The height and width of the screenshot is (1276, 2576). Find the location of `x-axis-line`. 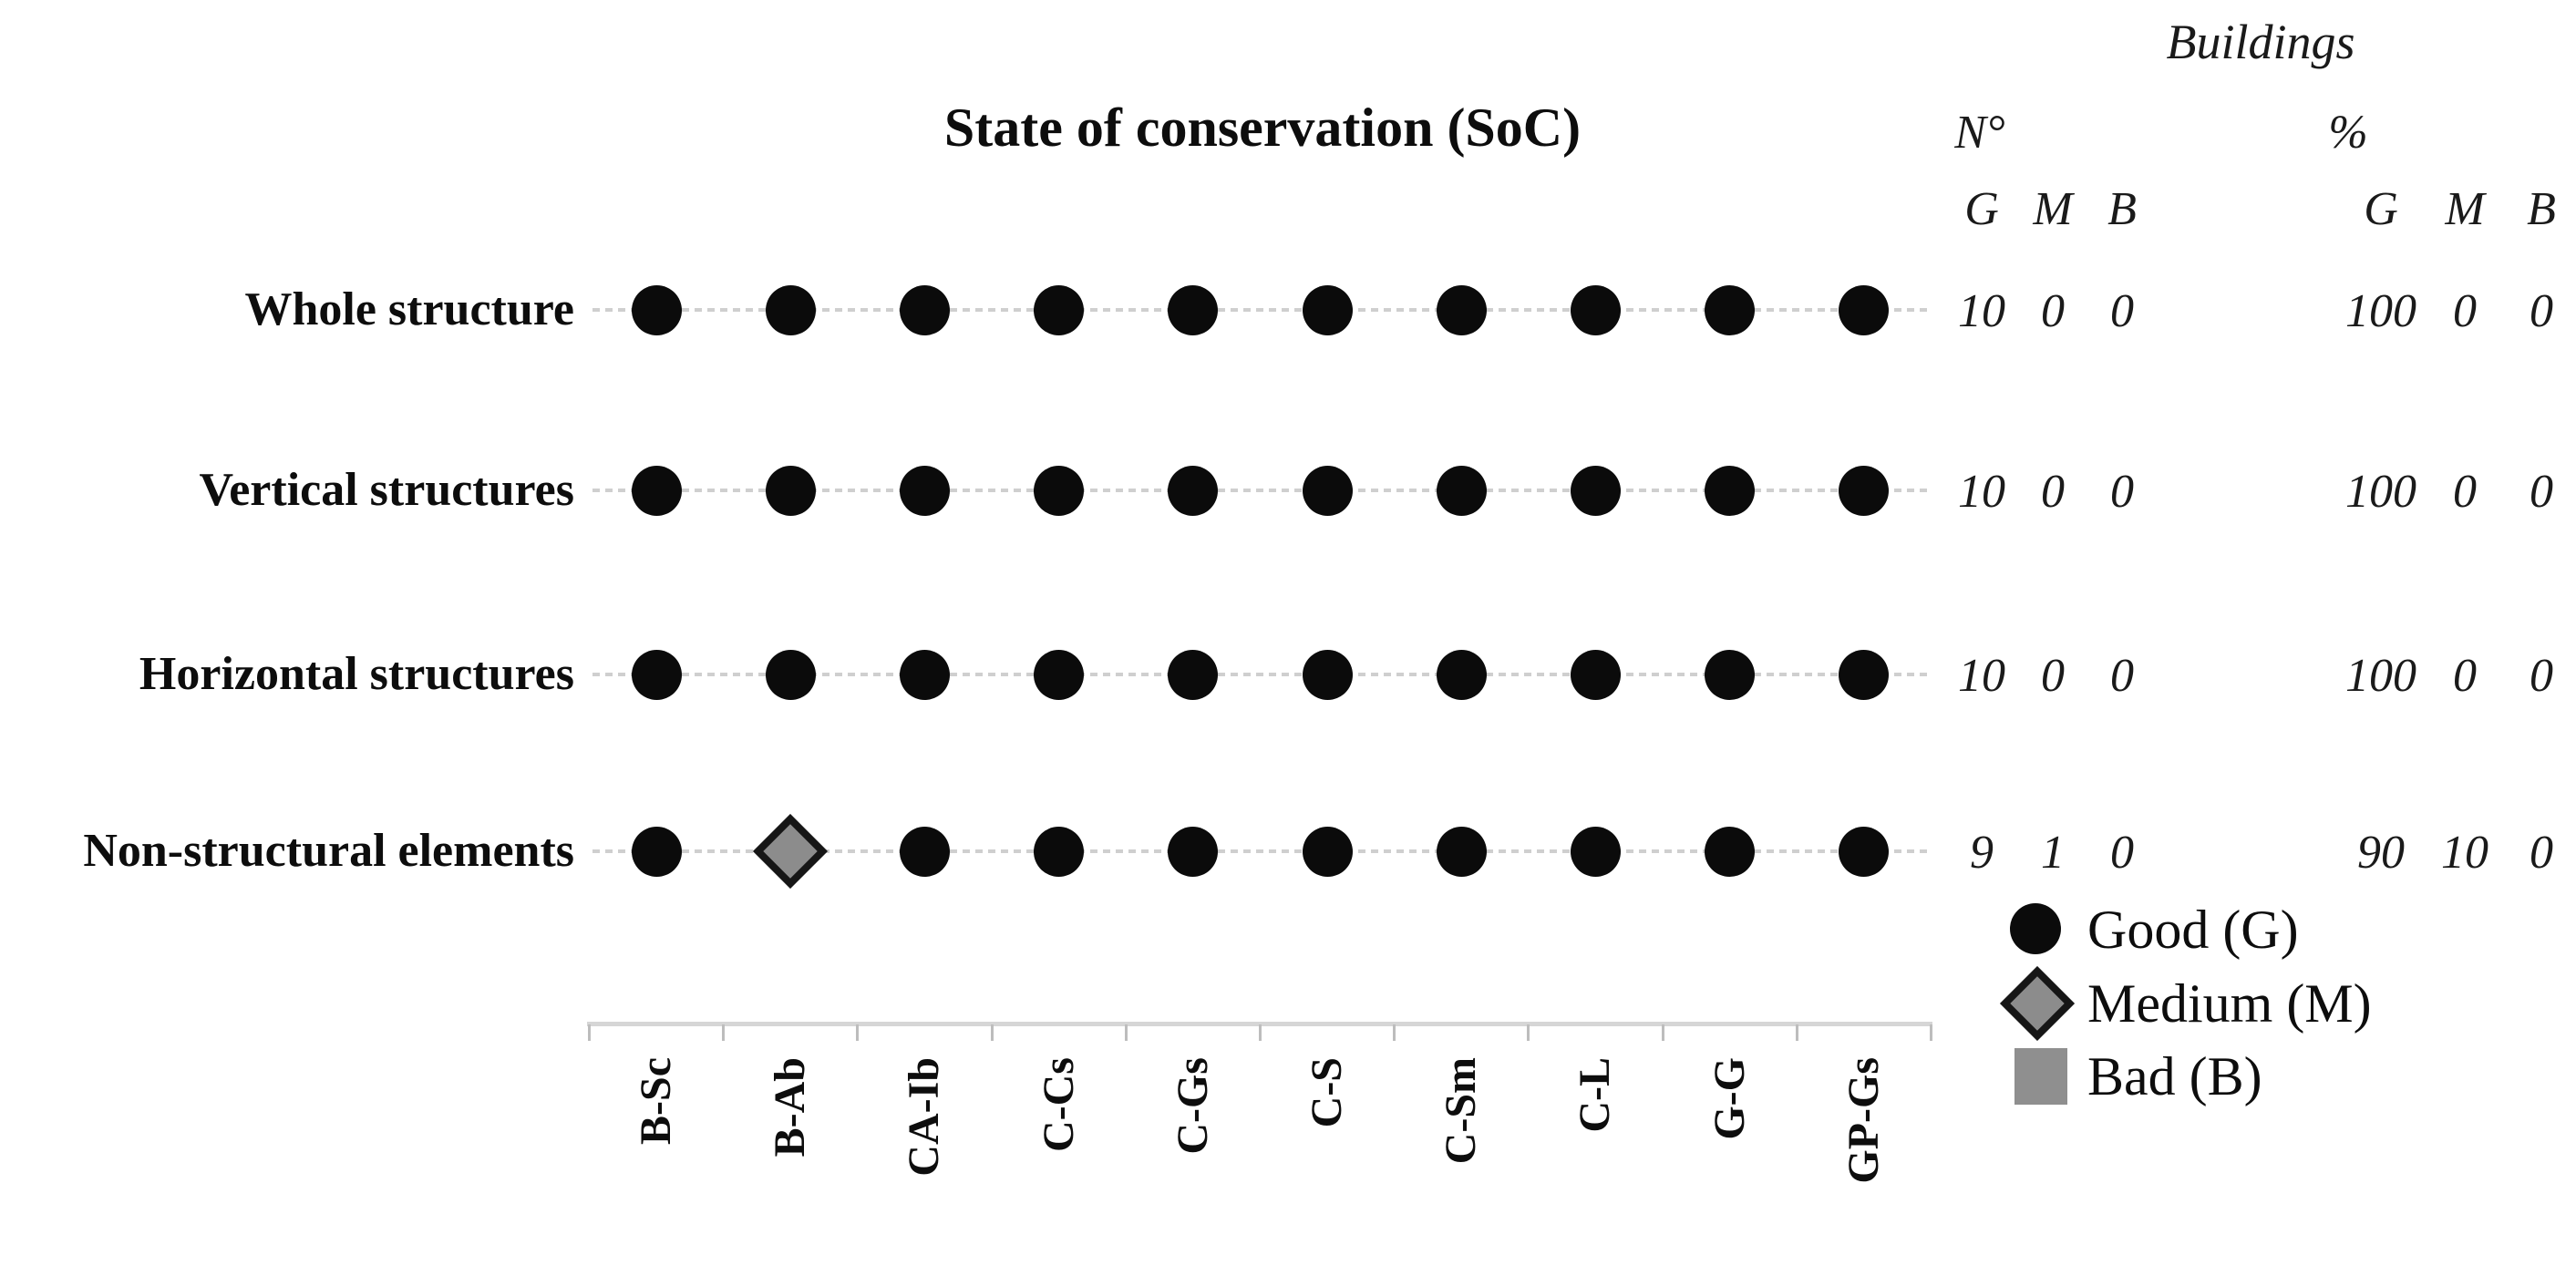

x-axis-line is located at coordinates (1260, 1024).